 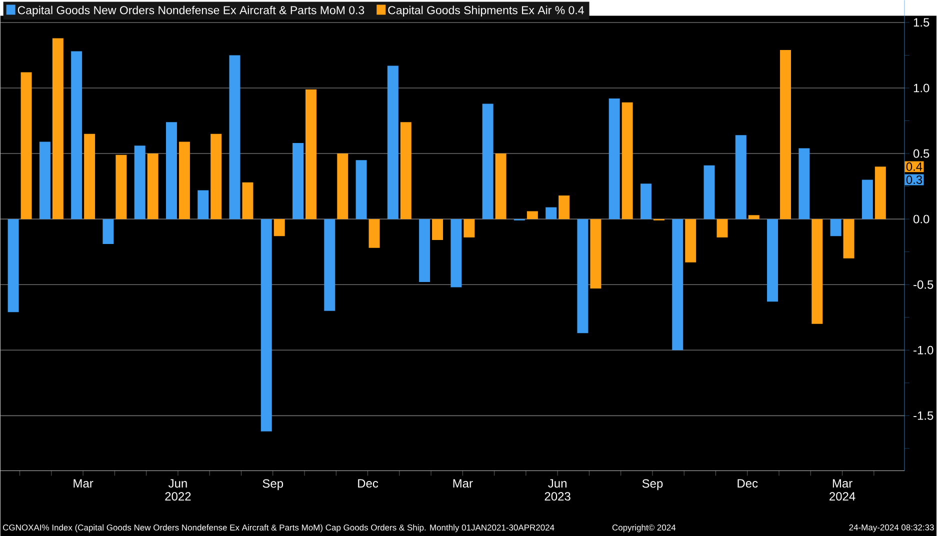 I want to click on y-tick-label: 0.5, so click(x=921, y=153).